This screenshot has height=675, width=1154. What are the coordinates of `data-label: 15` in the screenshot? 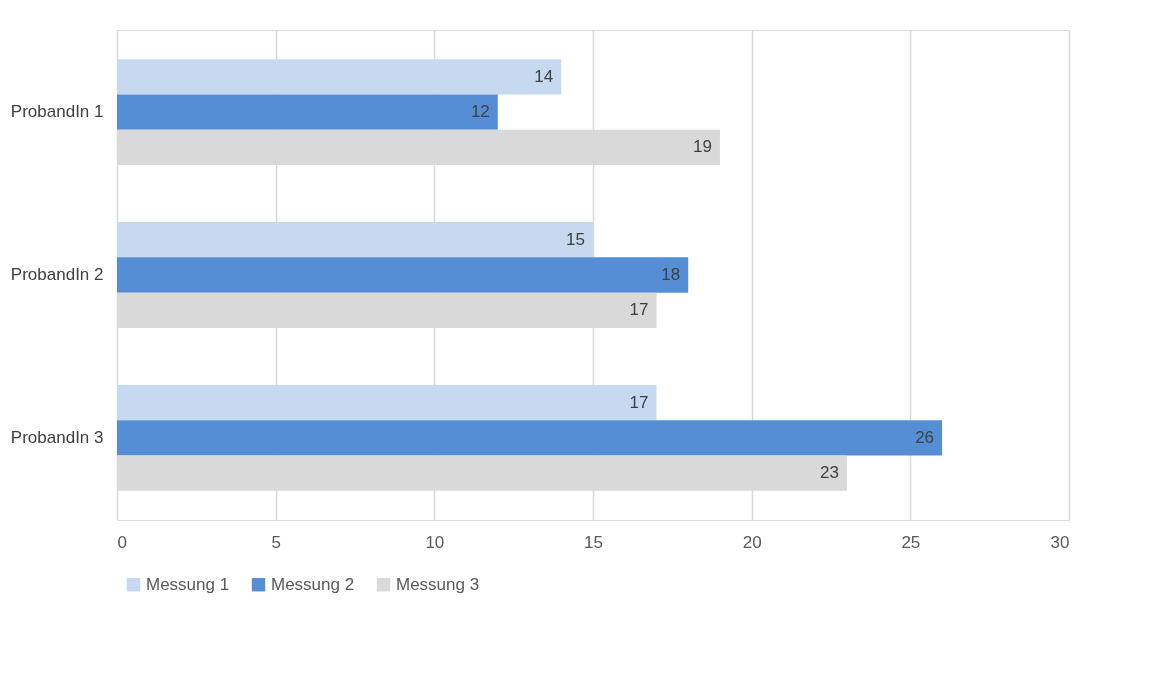 It's located at (575, 239).